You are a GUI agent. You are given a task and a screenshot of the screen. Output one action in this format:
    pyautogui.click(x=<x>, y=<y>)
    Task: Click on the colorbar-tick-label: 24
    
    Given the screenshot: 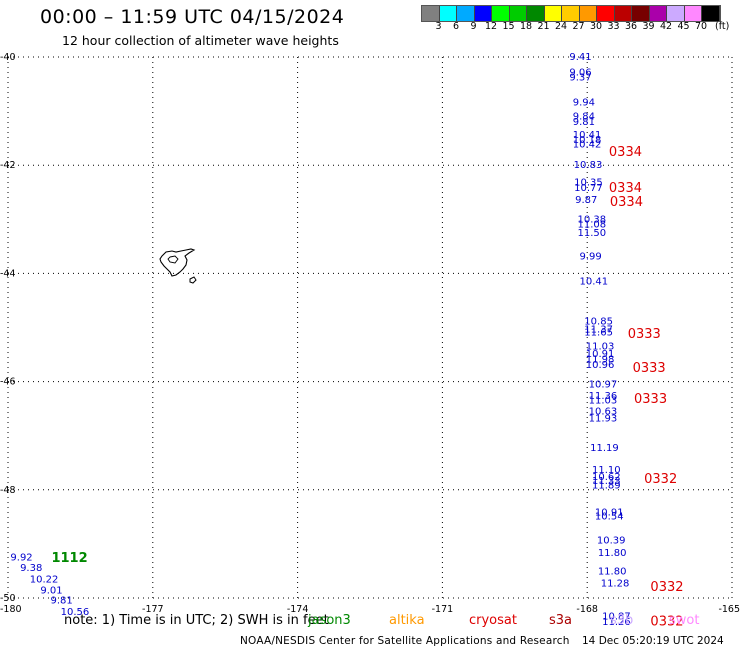 What is the action you would take?
    pyautogui.click(x=561, y=26)
    